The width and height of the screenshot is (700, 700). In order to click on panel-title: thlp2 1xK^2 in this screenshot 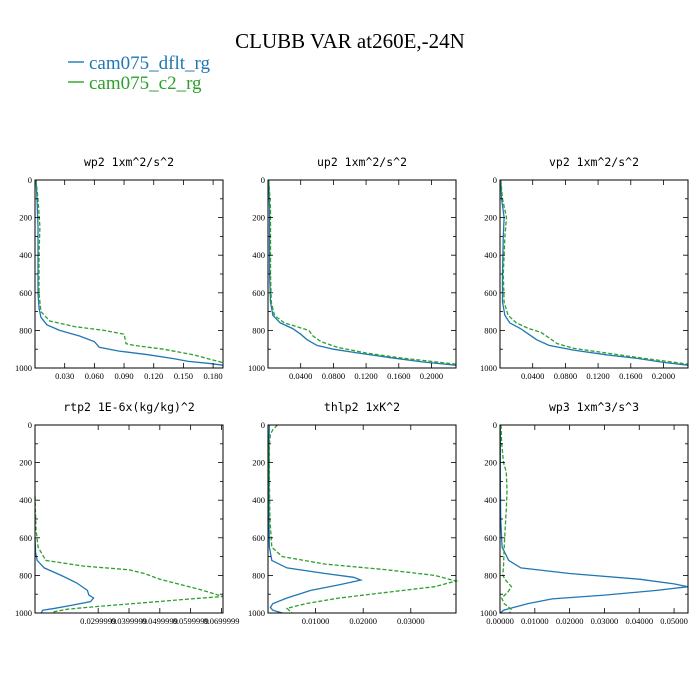, I will do `click(362, 407)`.